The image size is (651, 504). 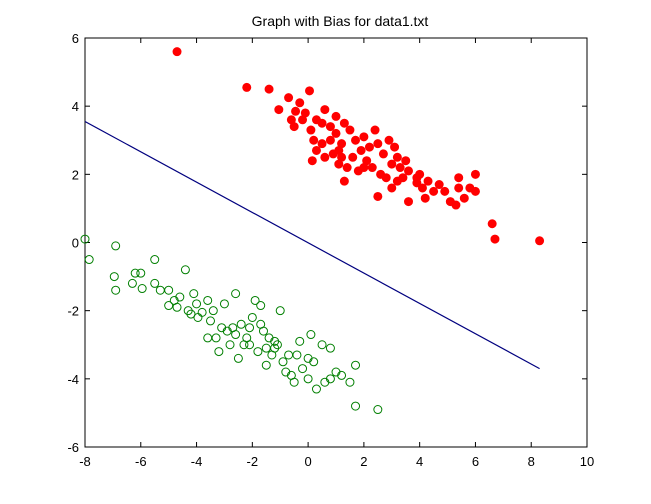 What do you see at coordinates (363, 461) in the screenshot?
I see `x-tick-label: 2` at bounding box center [363, 461].